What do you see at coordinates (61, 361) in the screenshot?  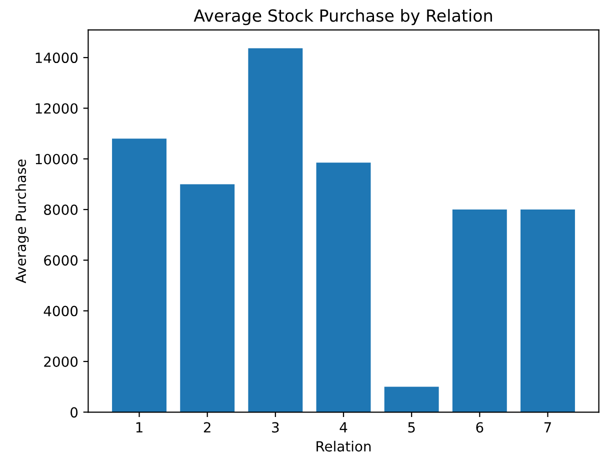 I see `y-tick-label: 2000` at bounding box center [61, 361].